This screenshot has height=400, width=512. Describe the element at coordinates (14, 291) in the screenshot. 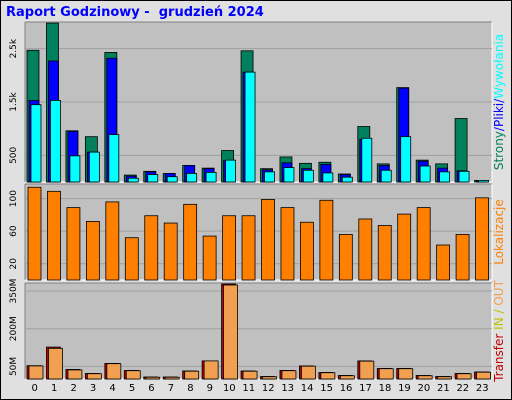

I see `panel-2-y-tick-label: 350M` at that location.